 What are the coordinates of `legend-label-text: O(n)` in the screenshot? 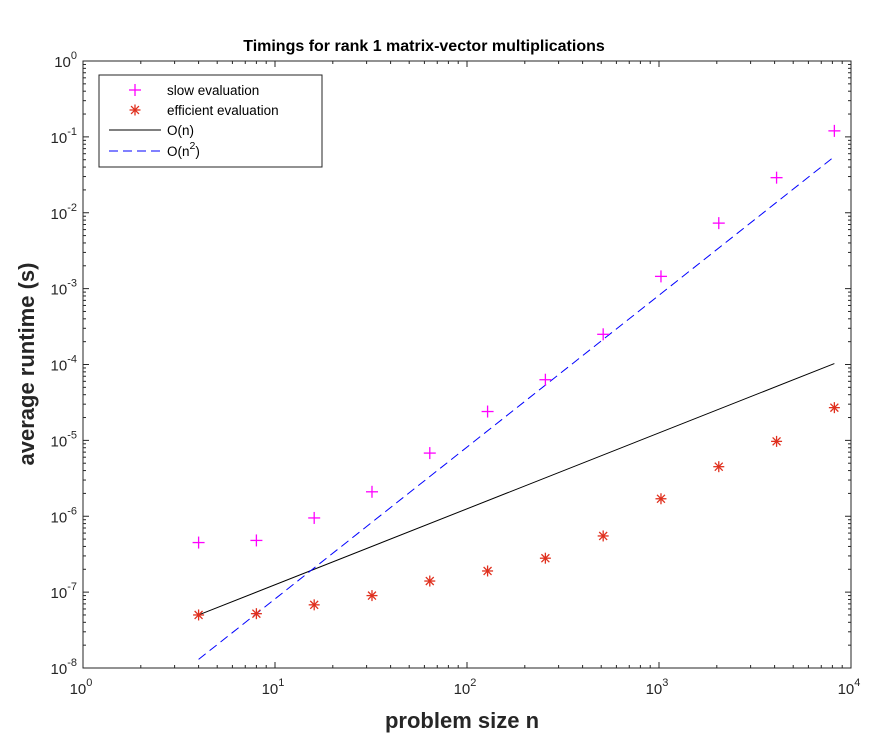 It's located at (180, 130).